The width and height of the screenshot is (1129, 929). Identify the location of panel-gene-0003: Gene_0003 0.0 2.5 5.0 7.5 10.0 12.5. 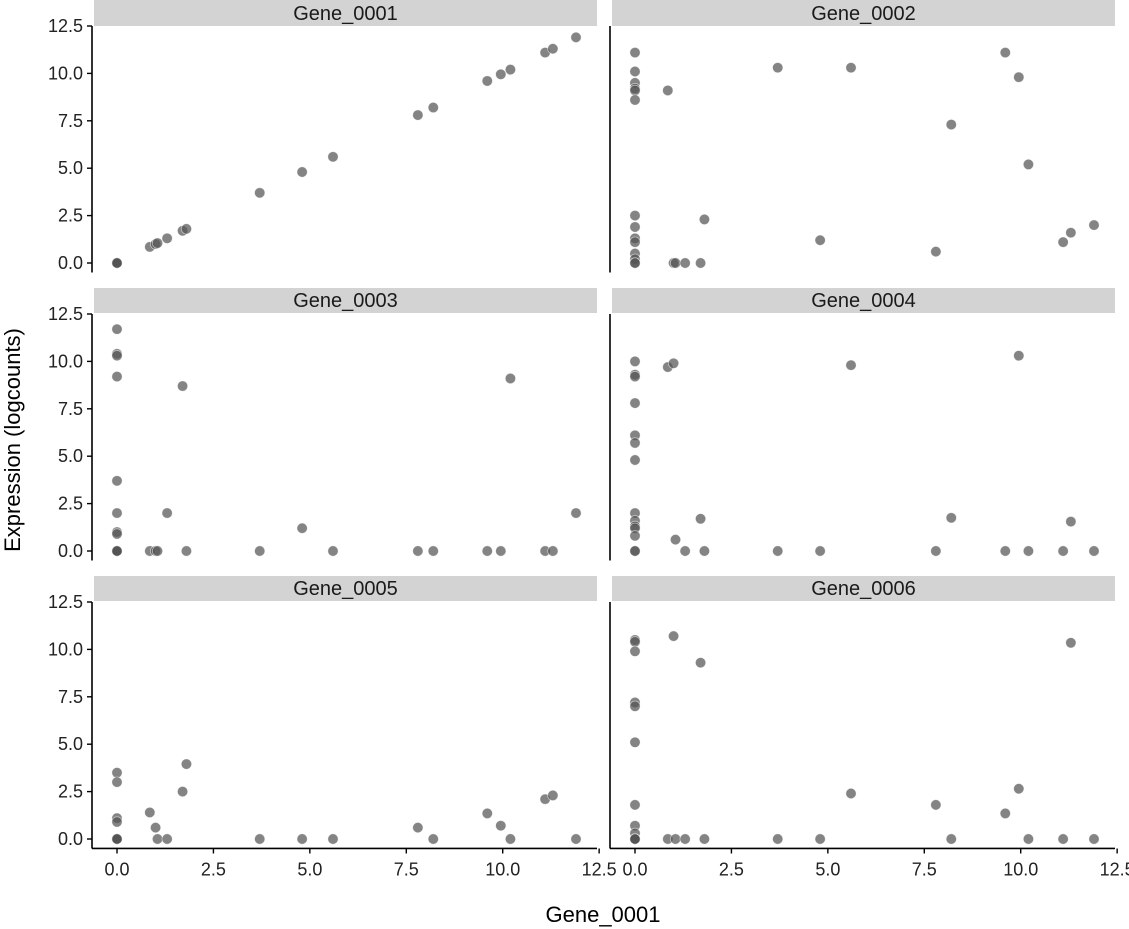
(322, 424).